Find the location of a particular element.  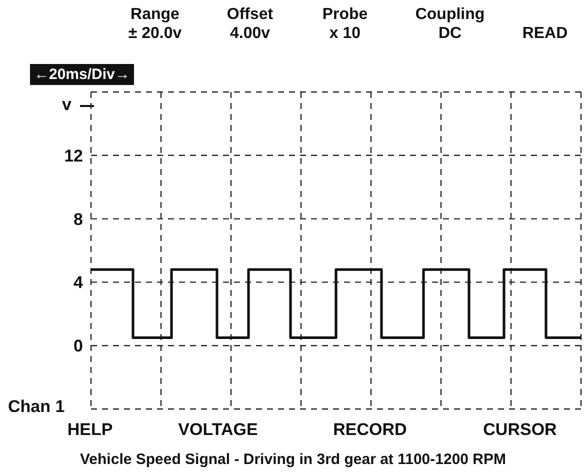

y-tick-label: 4 is located at coordinates (79, 282).